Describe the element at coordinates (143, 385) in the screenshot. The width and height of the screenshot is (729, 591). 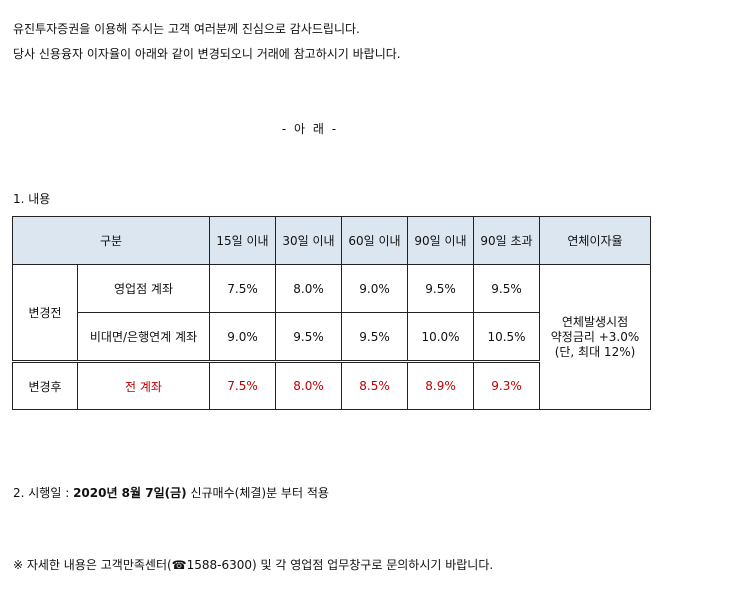
I see `account-type-cell: 전 계좌` at that location.